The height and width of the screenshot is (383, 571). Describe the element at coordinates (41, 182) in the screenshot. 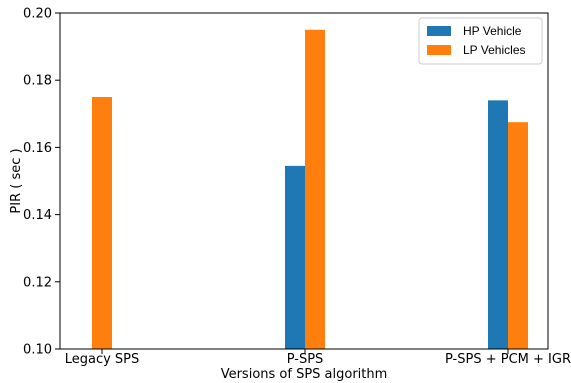

I see `y-axis: 0.10 0.12 0.14 0.16 0.18 0.20` at that location.